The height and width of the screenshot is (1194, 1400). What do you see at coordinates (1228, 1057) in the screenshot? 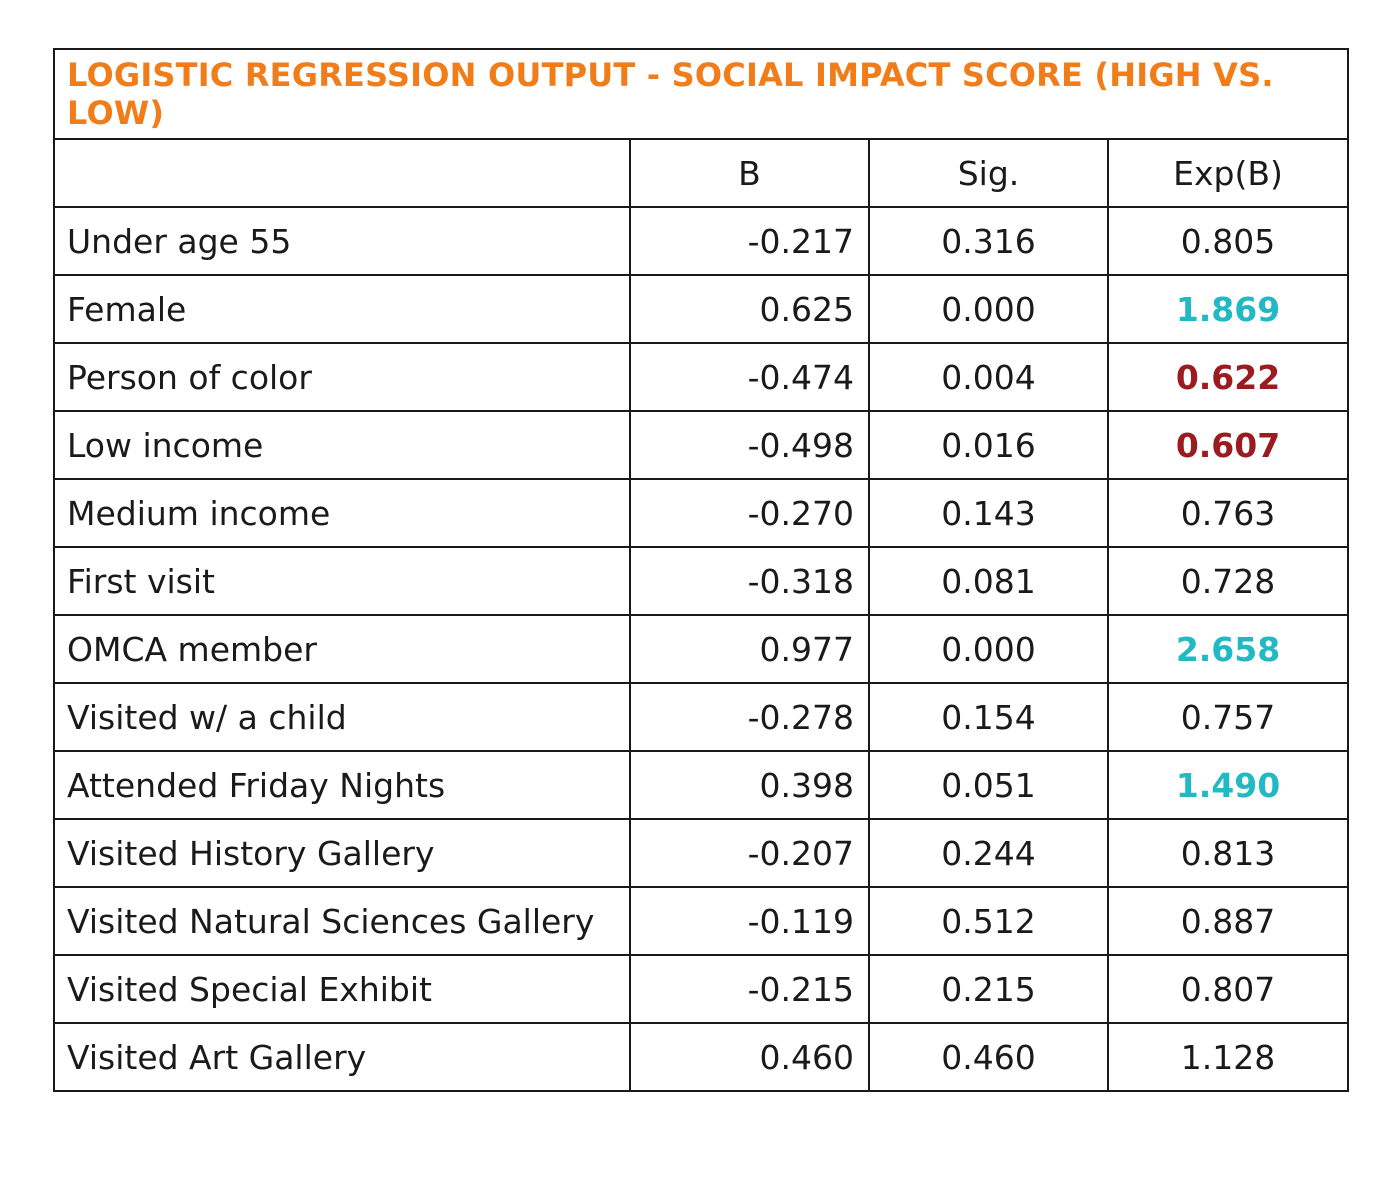
I see `row-expb-value: 1.128` at bounding box center [1228, 1057].